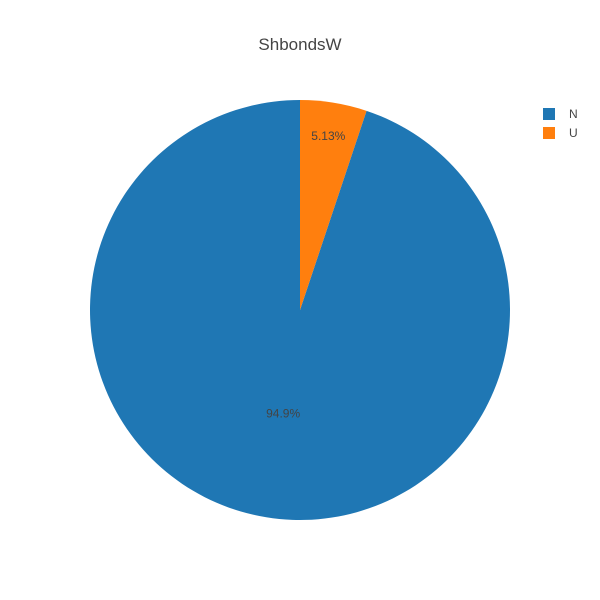 This screenshot has height=600, width=600. What do you see at coordinates (283, 414) in the screenshot?
I see `slice-label-n: 94.9%` at bounding box center [283, 414].